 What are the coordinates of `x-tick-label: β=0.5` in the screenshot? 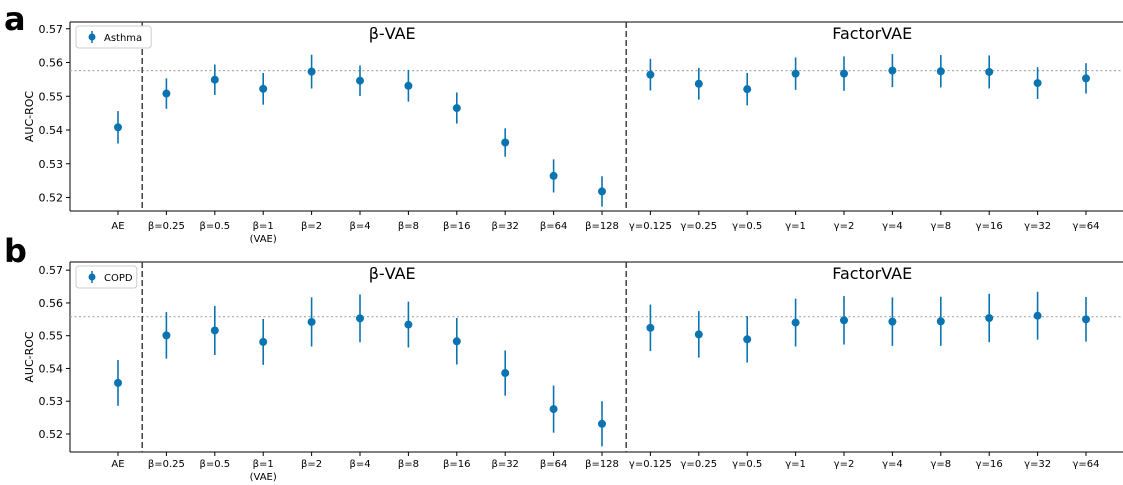 It's located at (214, 464).